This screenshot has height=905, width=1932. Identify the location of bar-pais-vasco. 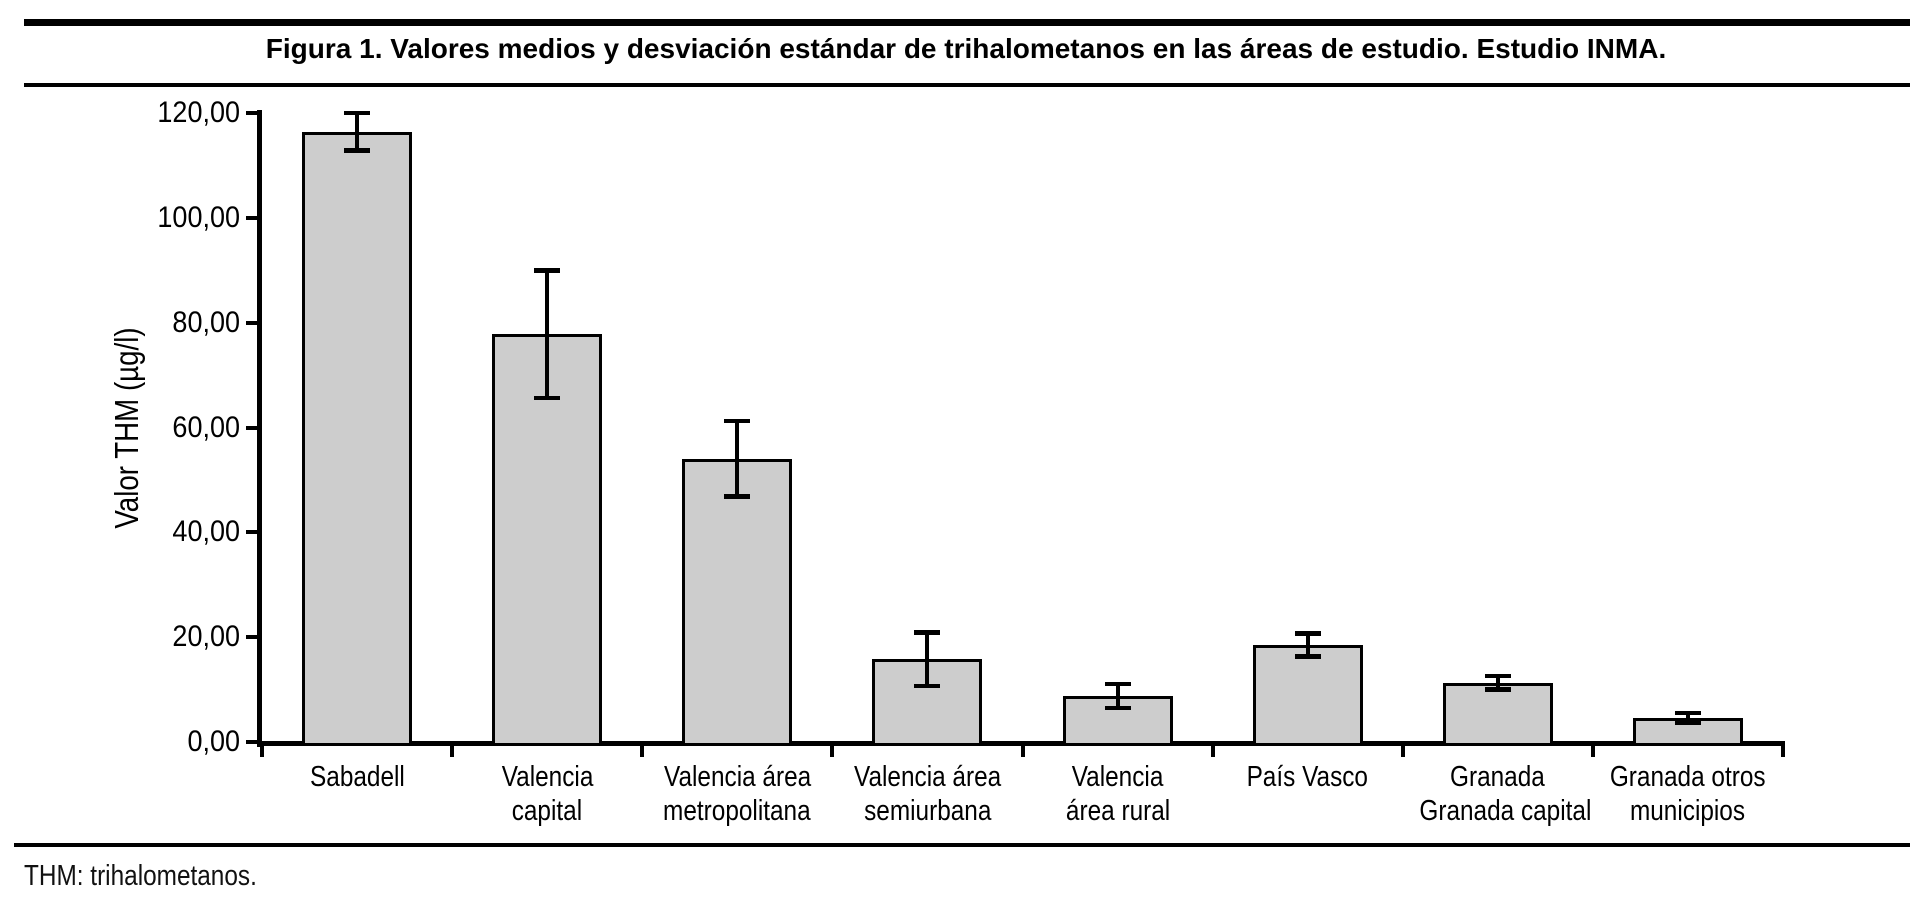
(1307, 694).